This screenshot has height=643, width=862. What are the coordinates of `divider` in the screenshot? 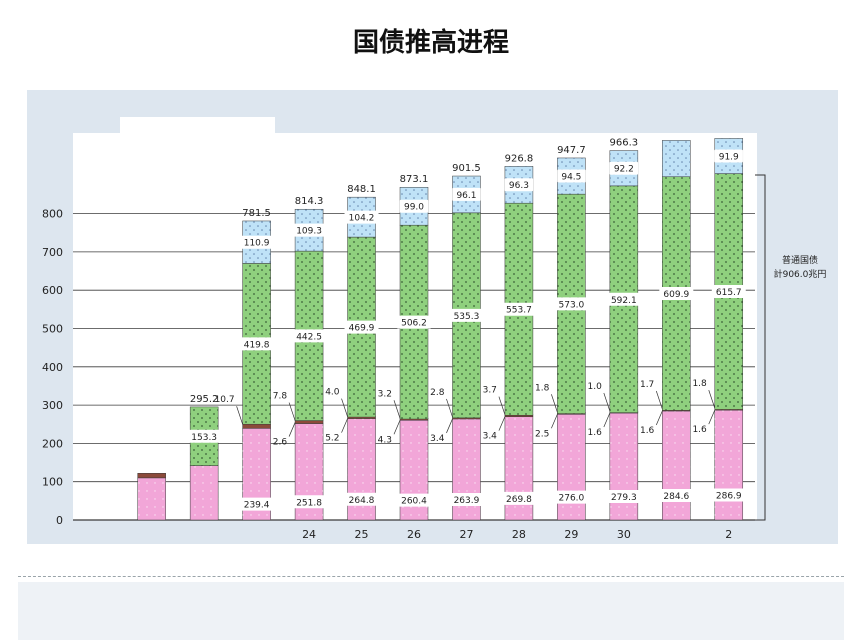 It's located at (431, 576).